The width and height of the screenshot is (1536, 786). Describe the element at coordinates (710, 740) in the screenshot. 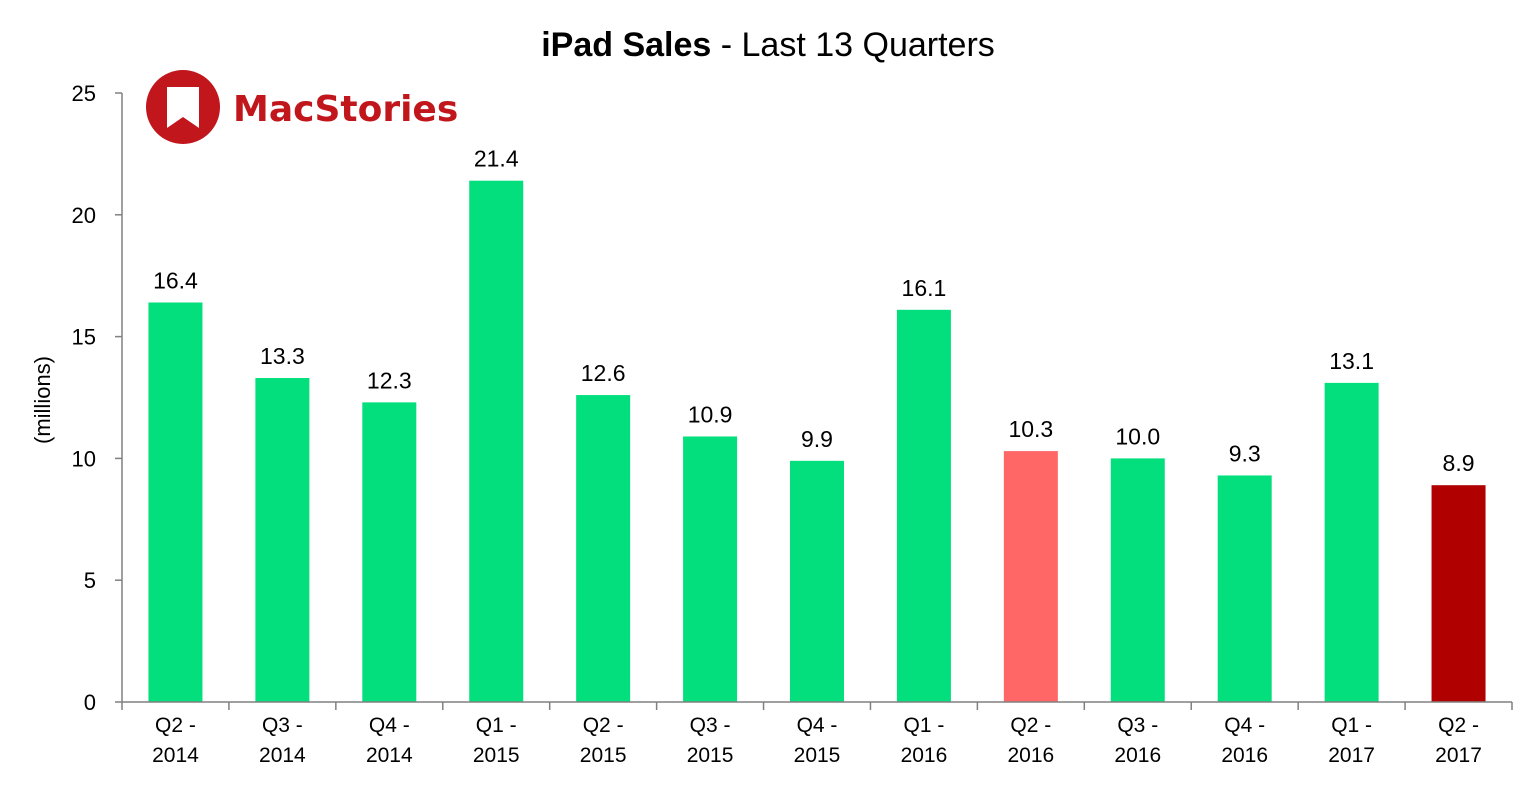

I see `x-tick-label: Q3 -2015` at that location.